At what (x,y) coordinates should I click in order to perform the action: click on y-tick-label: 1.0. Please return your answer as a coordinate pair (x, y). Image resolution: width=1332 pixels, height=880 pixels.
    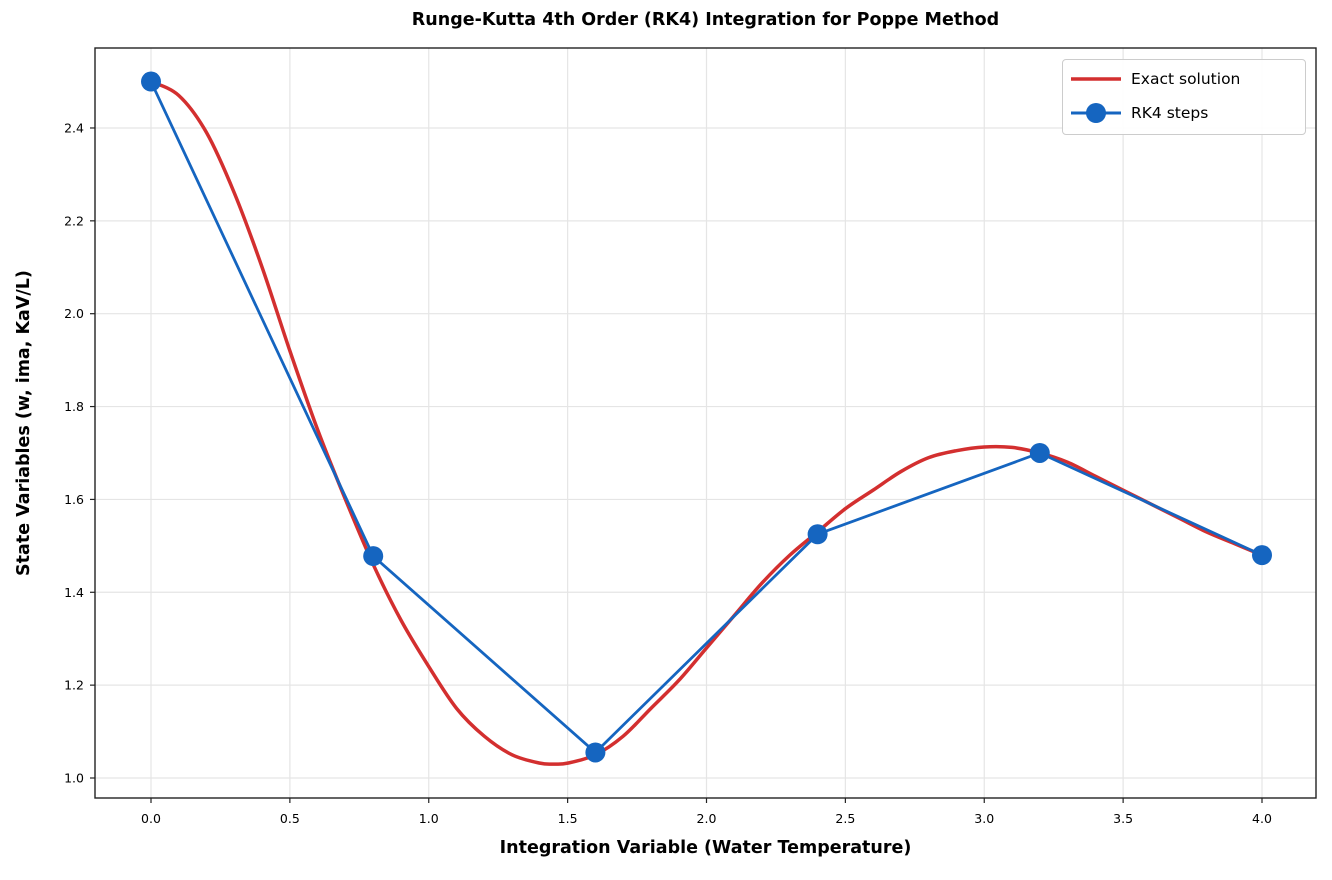
    Looking at the image, I should click on (74, 778).